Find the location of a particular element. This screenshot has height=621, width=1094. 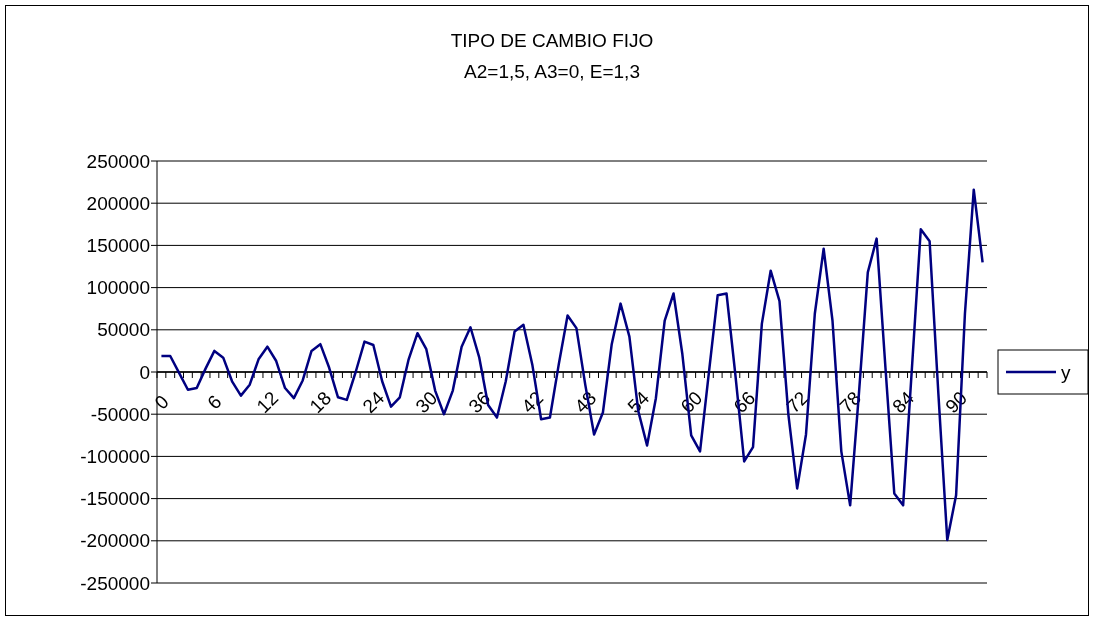

y-tick-label: -50000 is located at coordinates (120, 414).